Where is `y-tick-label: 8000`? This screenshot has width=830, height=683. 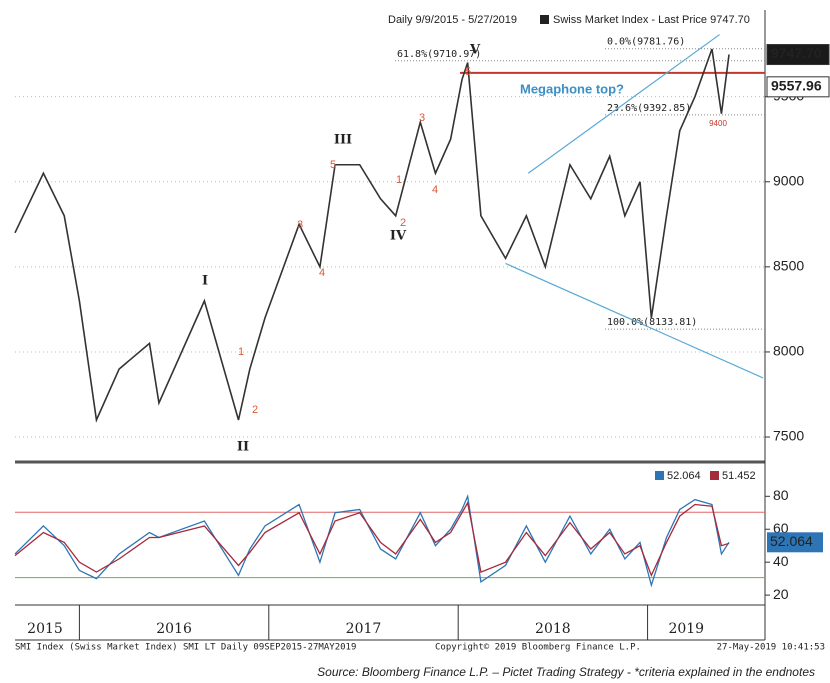
y-tick-label: 8000 is located at coordinates (788, 351).